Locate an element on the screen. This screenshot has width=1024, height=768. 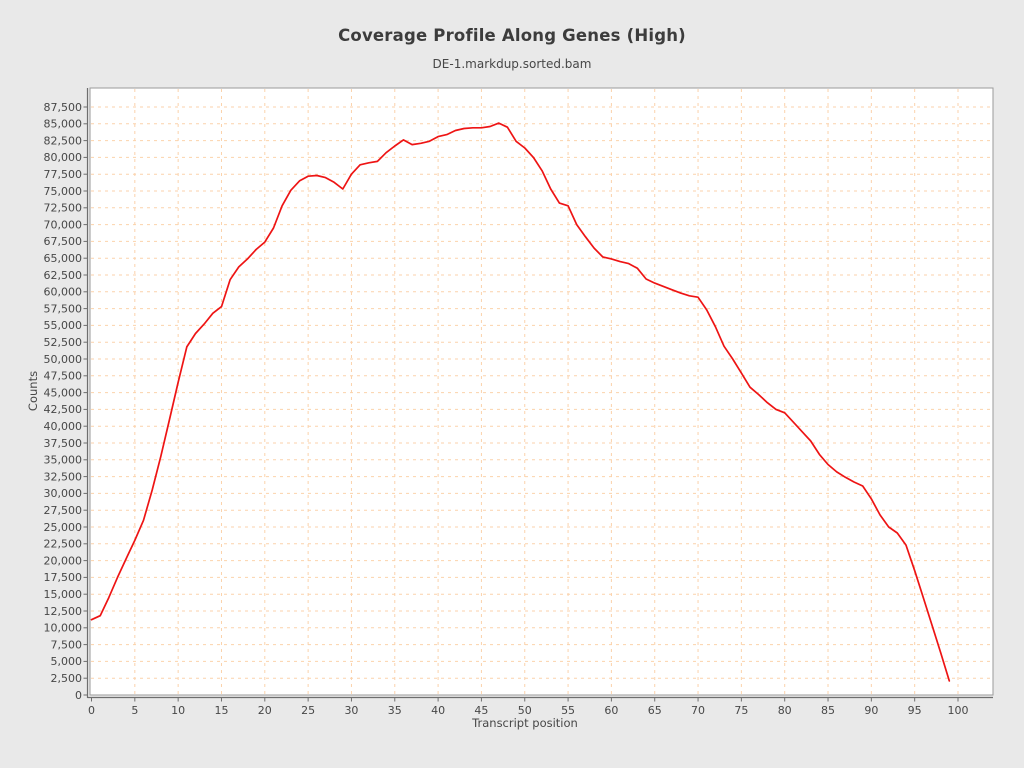
y-tick-label: 5,000 is located at coordinates (67, 661).